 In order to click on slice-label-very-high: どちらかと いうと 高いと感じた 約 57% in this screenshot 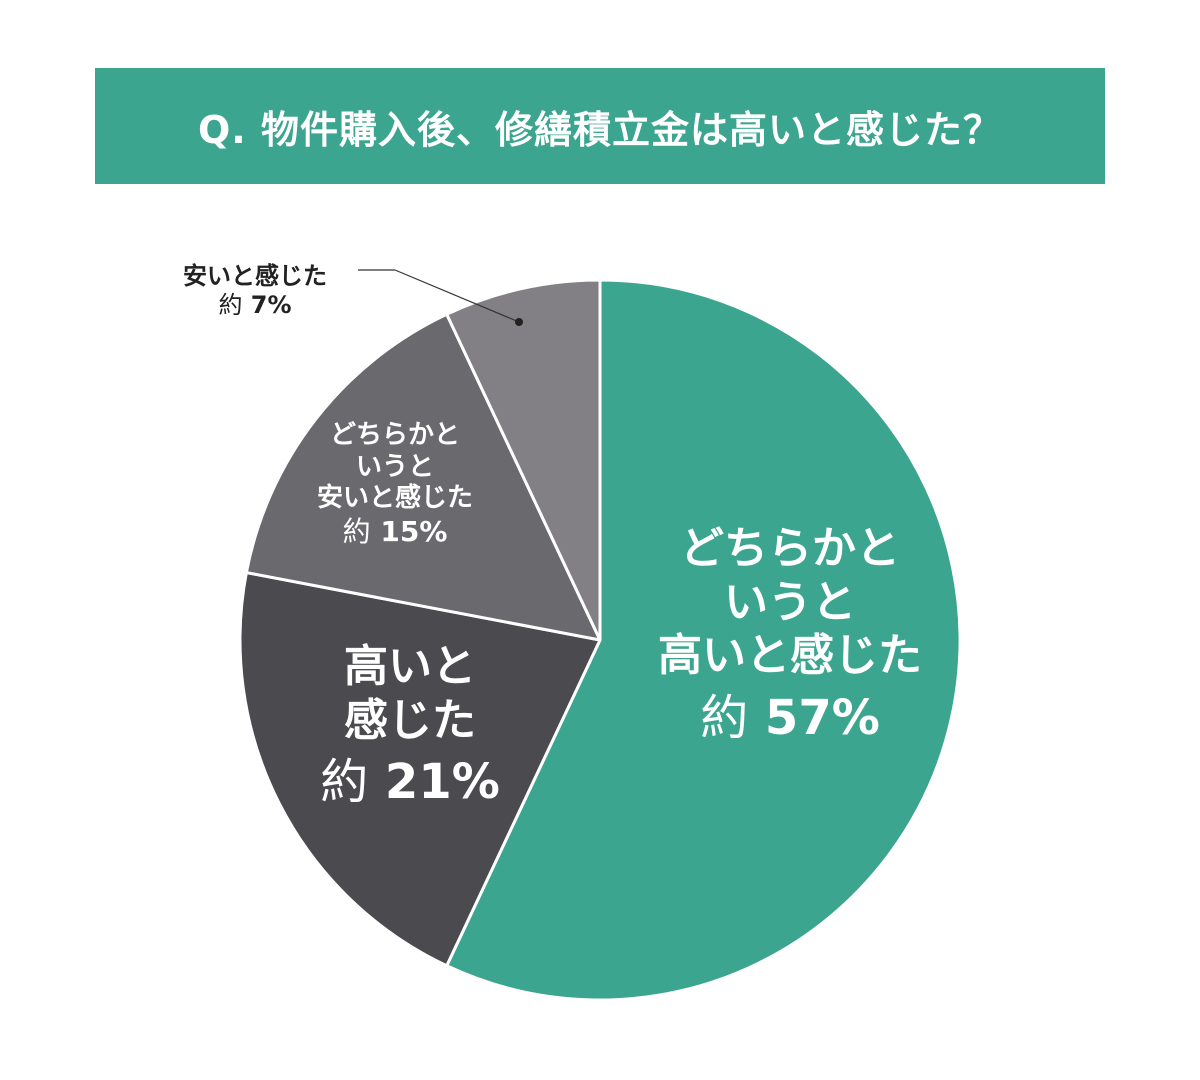, I will do `click(790, 635)`.